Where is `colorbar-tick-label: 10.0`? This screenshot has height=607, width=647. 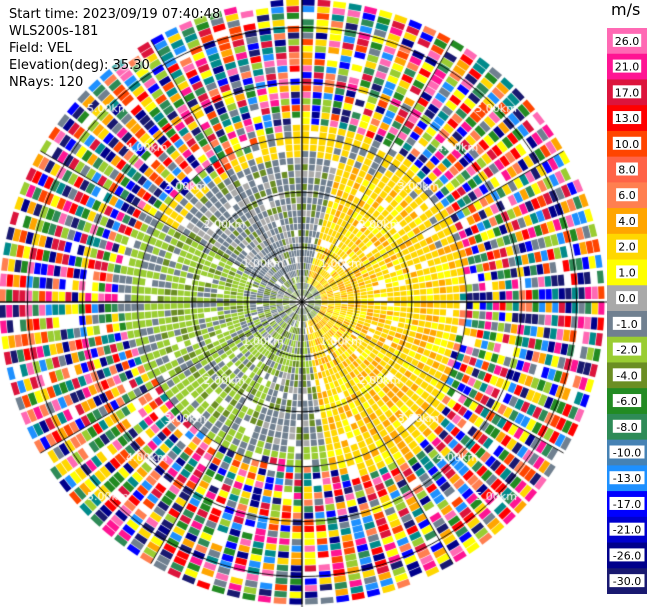
colorbar-tick-label: 10.0 is located at coordinates (627, 144).